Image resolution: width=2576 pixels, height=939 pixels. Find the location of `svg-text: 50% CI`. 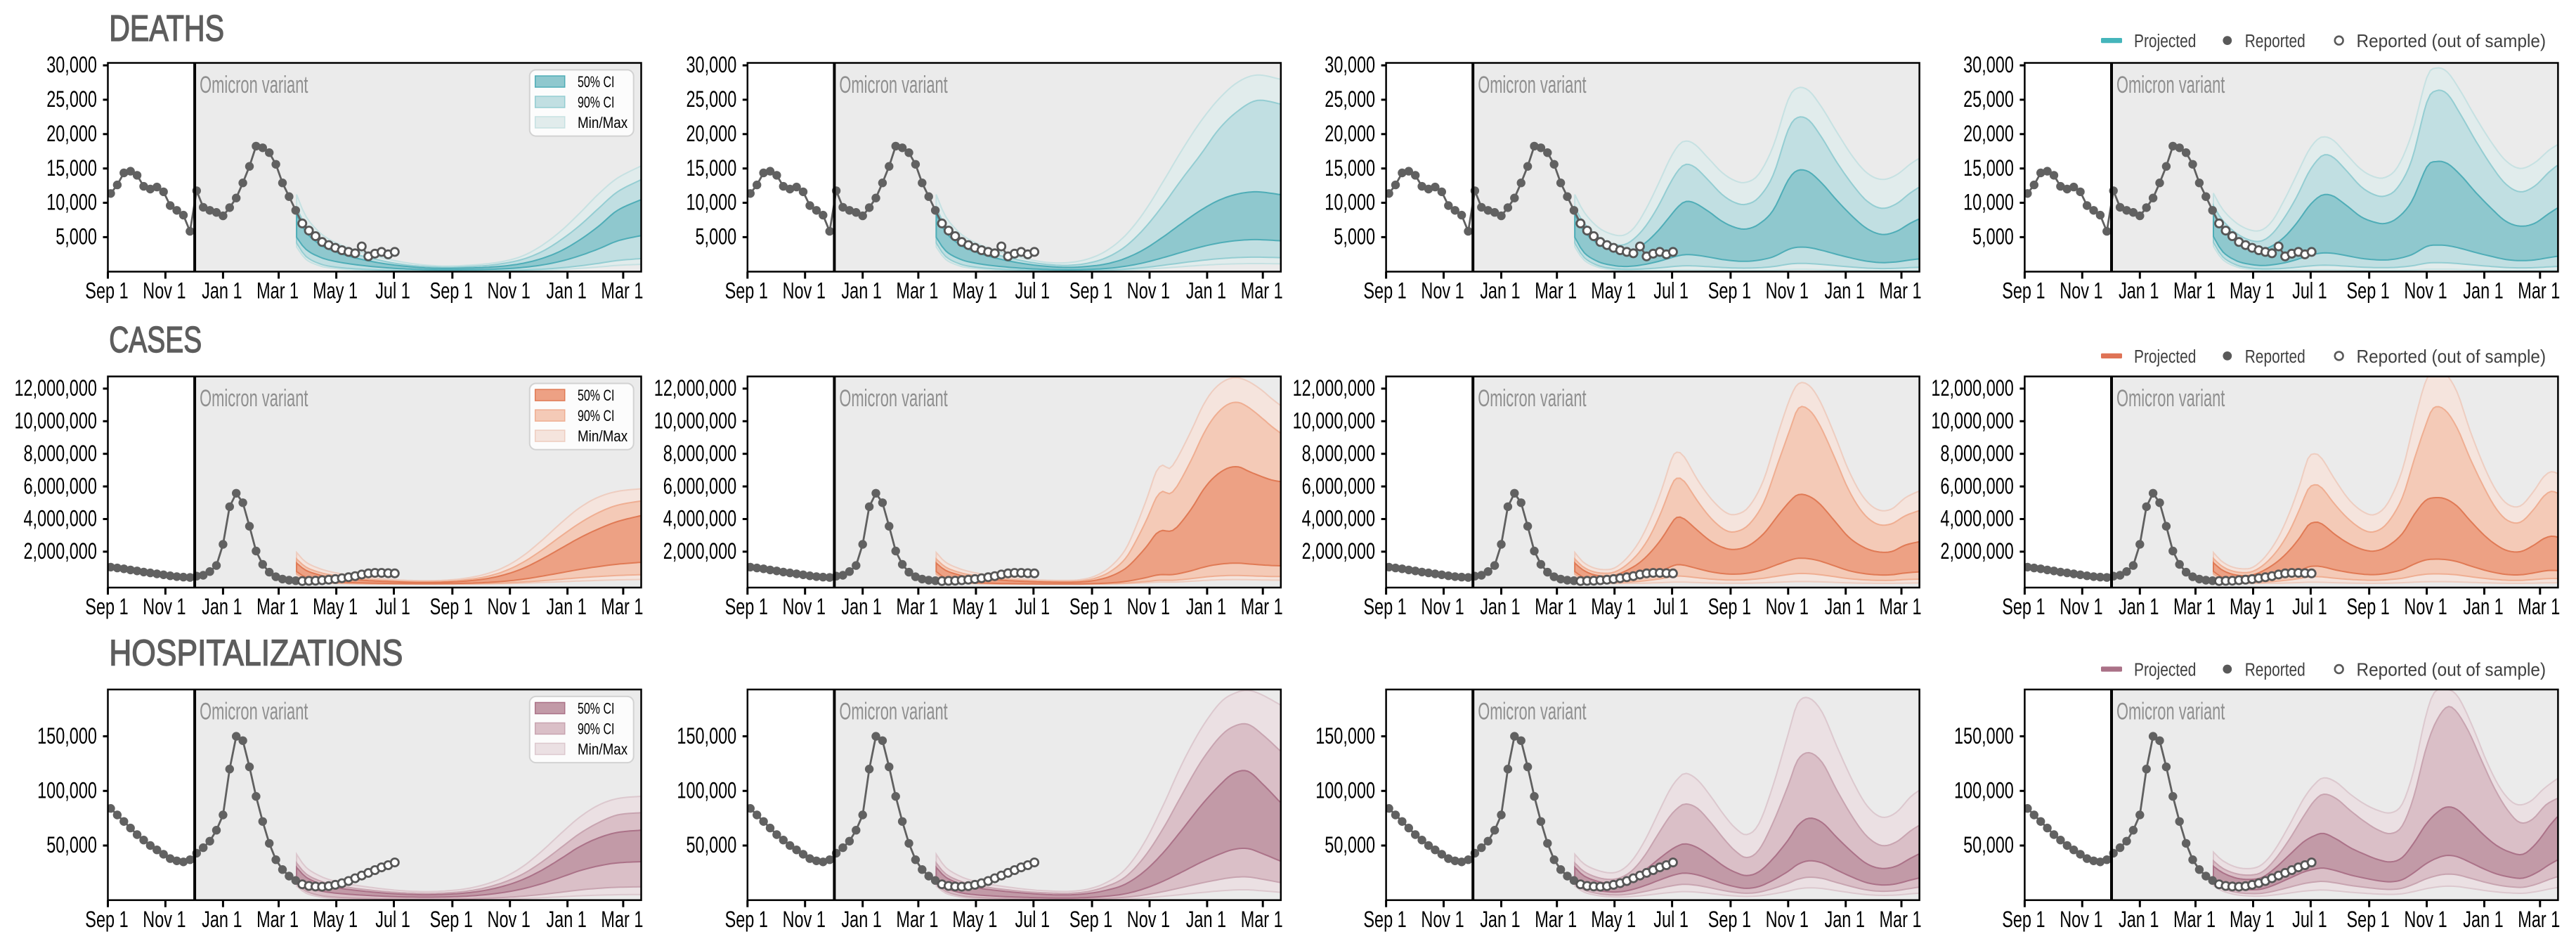

svg-text: 50% CI is located at coordinates (596, 396).